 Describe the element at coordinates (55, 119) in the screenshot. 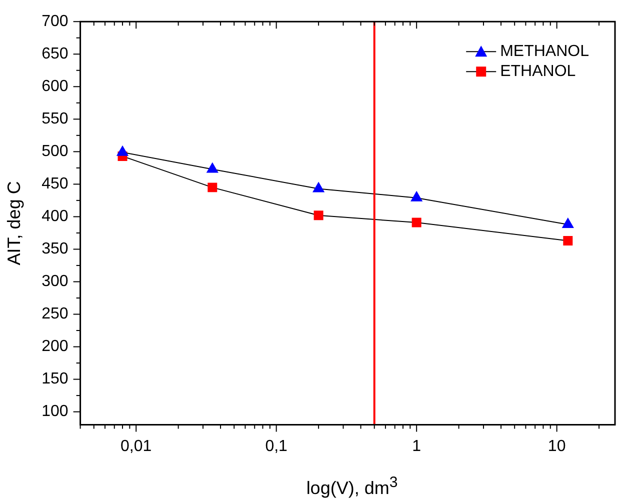

I see `y-tick-label: 550` at that location.